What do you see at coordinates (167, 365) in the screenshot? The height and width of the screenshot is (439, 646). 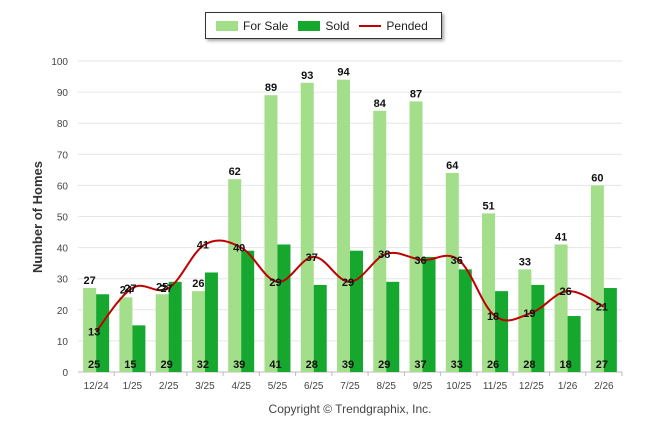 I see `sold-value-label: 29` at bounding box center [167, 365].